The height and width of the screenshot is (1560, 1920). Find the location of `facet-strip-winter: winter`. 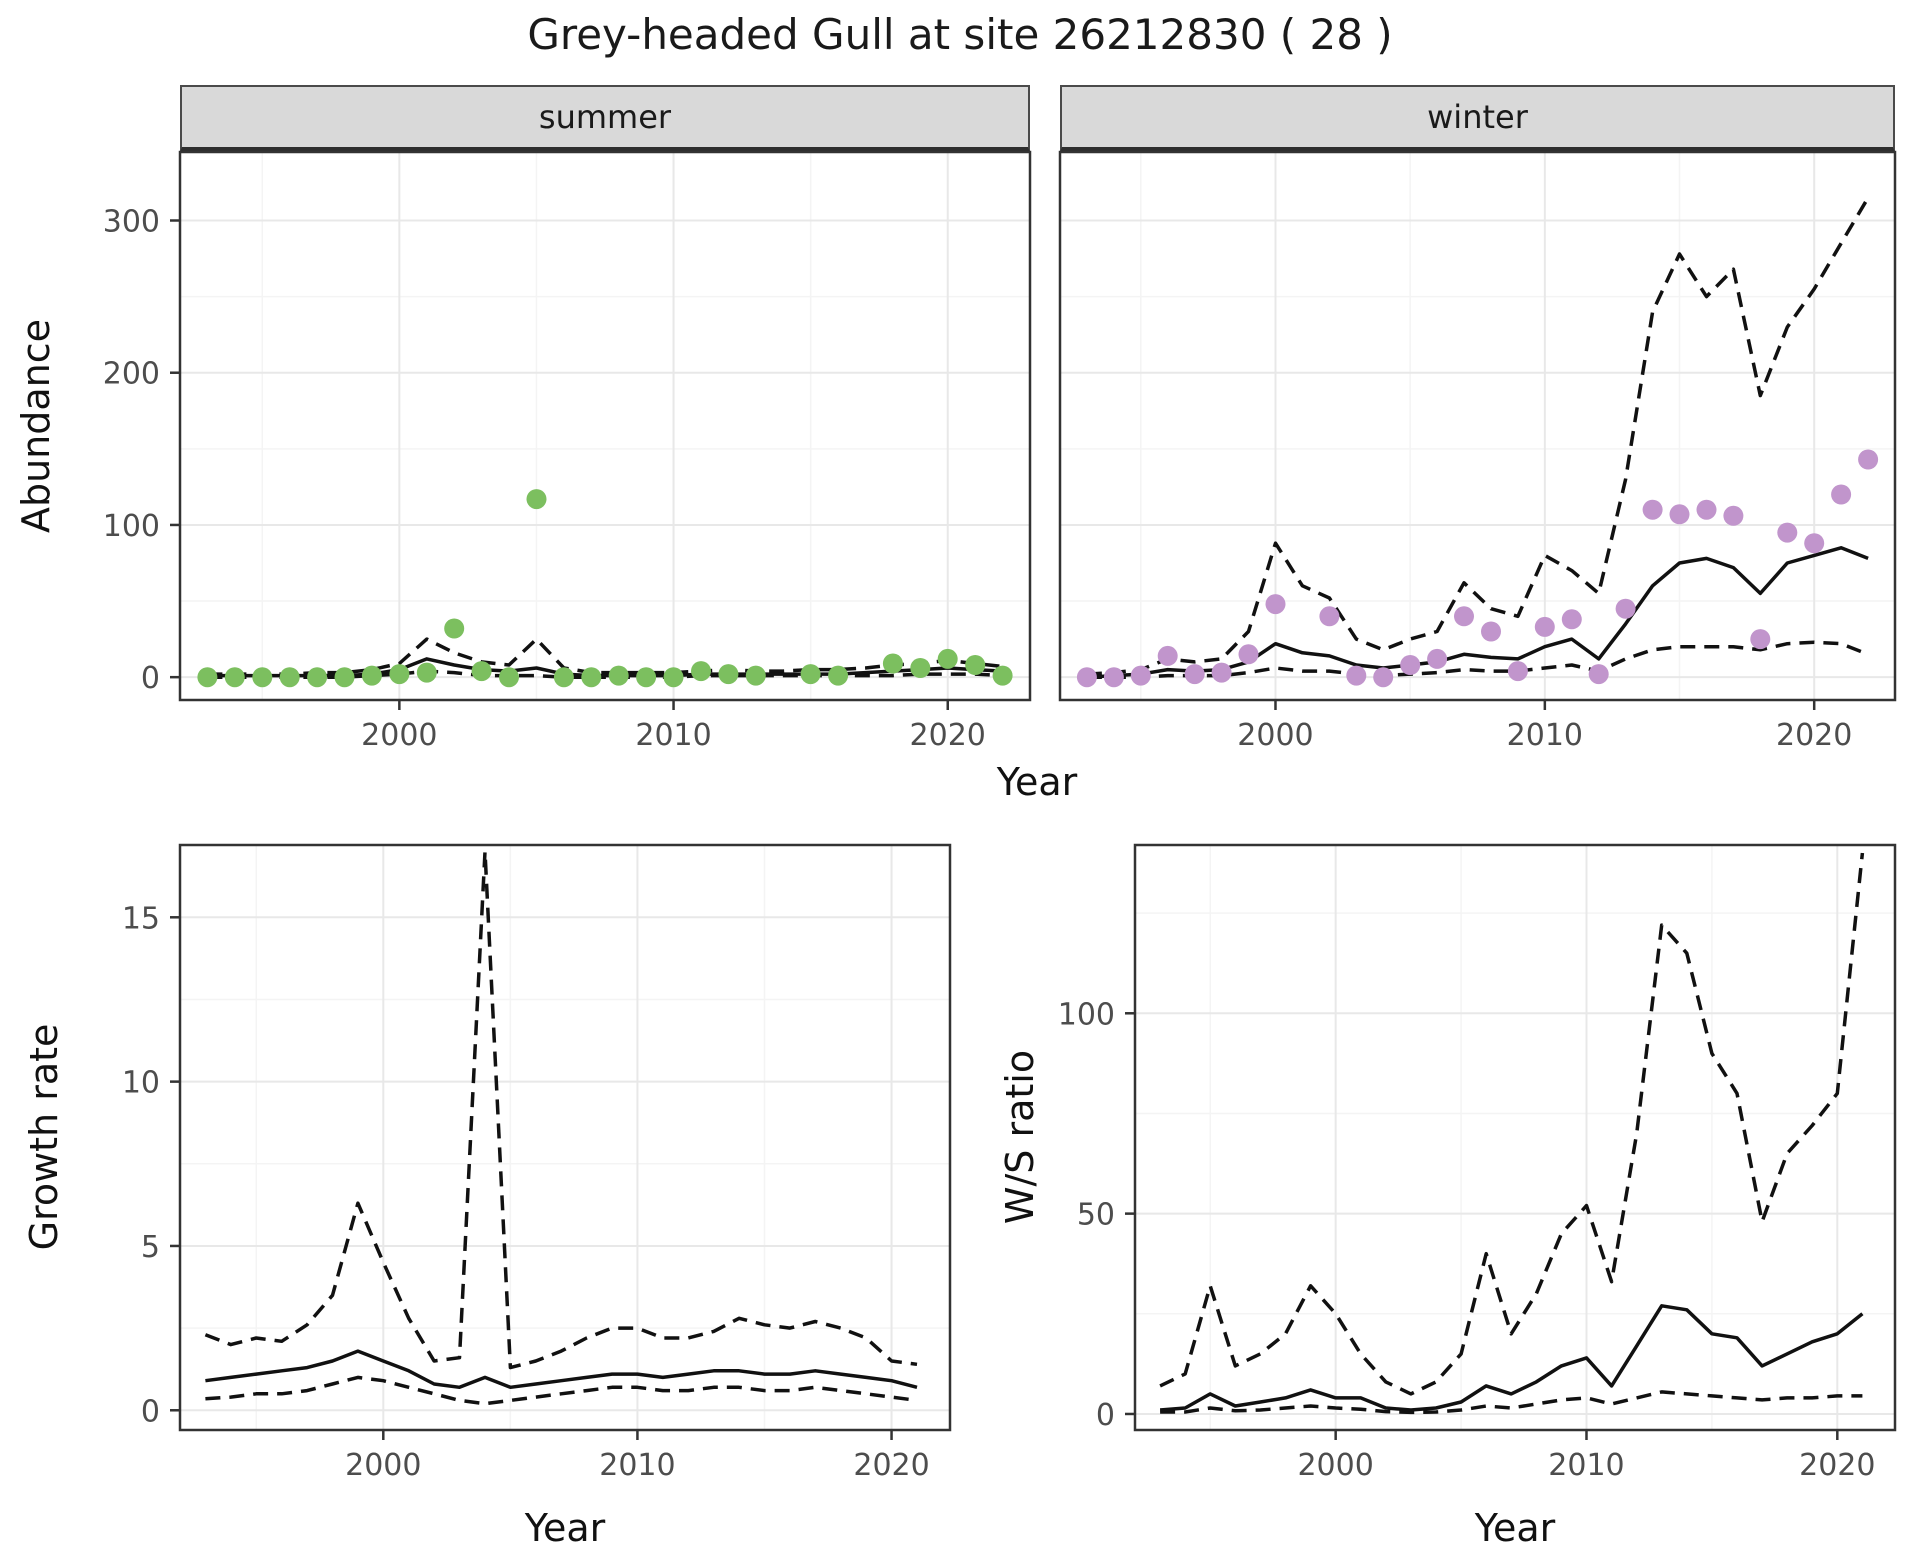

facet-strip-winter: winter is located at coordinates (1477, 118).